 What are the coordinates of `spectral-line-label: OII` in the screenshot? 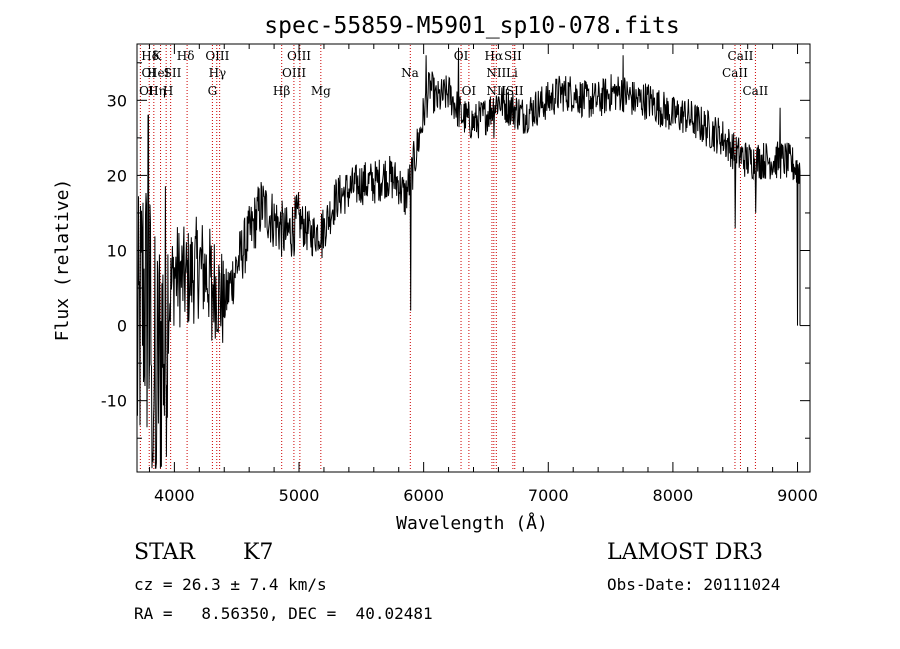 It's located at (149, 91).